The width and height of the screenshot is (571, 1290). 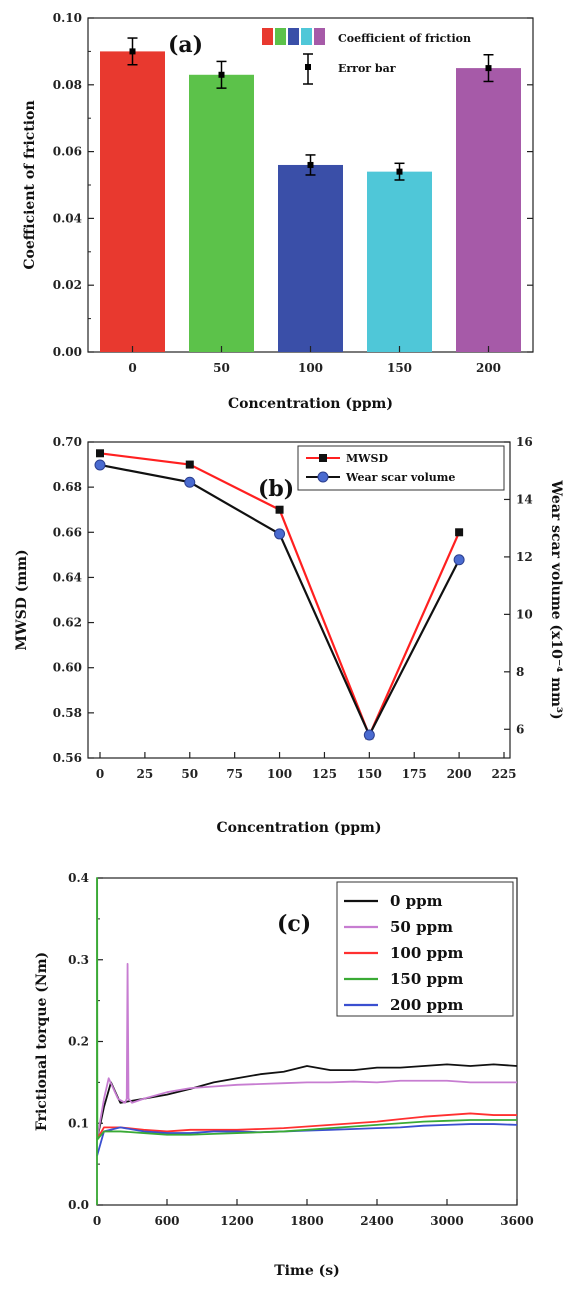 What do you see at coordinates (67, 285) in the screenshot?
I see `y-tick-label: 0.02` at bounding box center [67, 285].